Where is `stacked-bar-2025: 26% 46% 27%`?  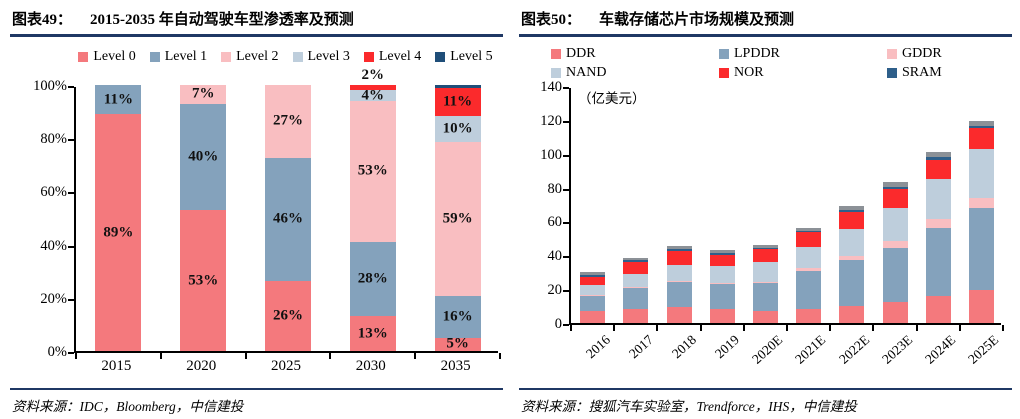
stacked-bar-2025: 26% 46% 27% is located at coordinates (288, 218).